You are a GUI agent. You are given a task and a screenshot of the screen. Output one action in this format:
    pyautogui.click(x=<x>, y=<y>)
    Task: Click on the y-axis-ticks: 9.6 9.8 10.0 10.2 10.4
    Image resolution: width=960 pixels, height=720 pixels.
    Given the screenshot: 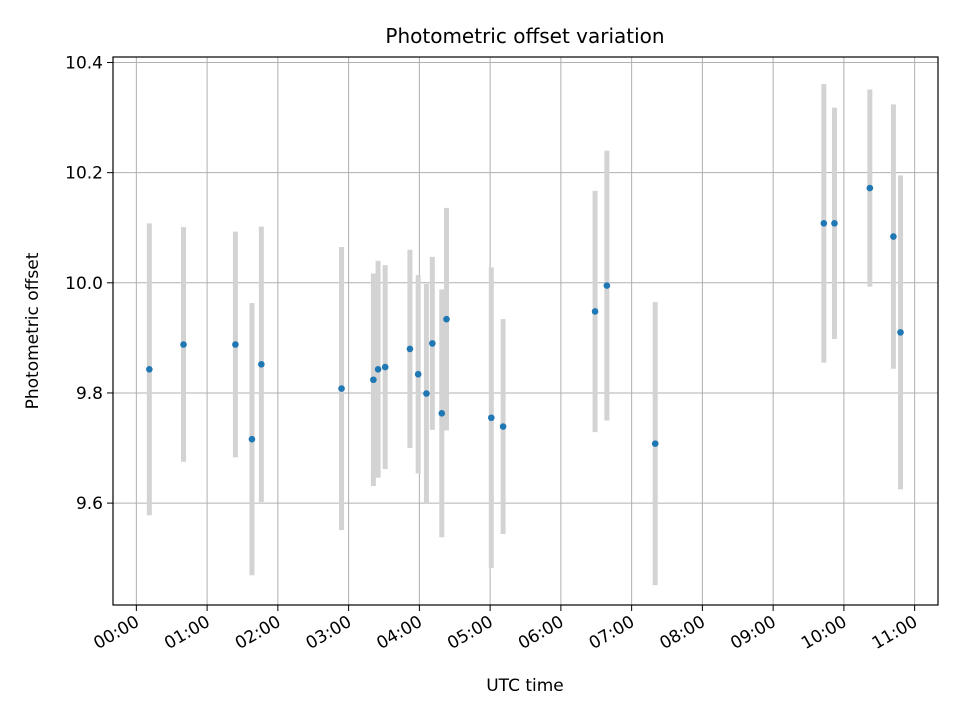 What is the action you would take?
    pyautogui.click(x=89, y=284)
    